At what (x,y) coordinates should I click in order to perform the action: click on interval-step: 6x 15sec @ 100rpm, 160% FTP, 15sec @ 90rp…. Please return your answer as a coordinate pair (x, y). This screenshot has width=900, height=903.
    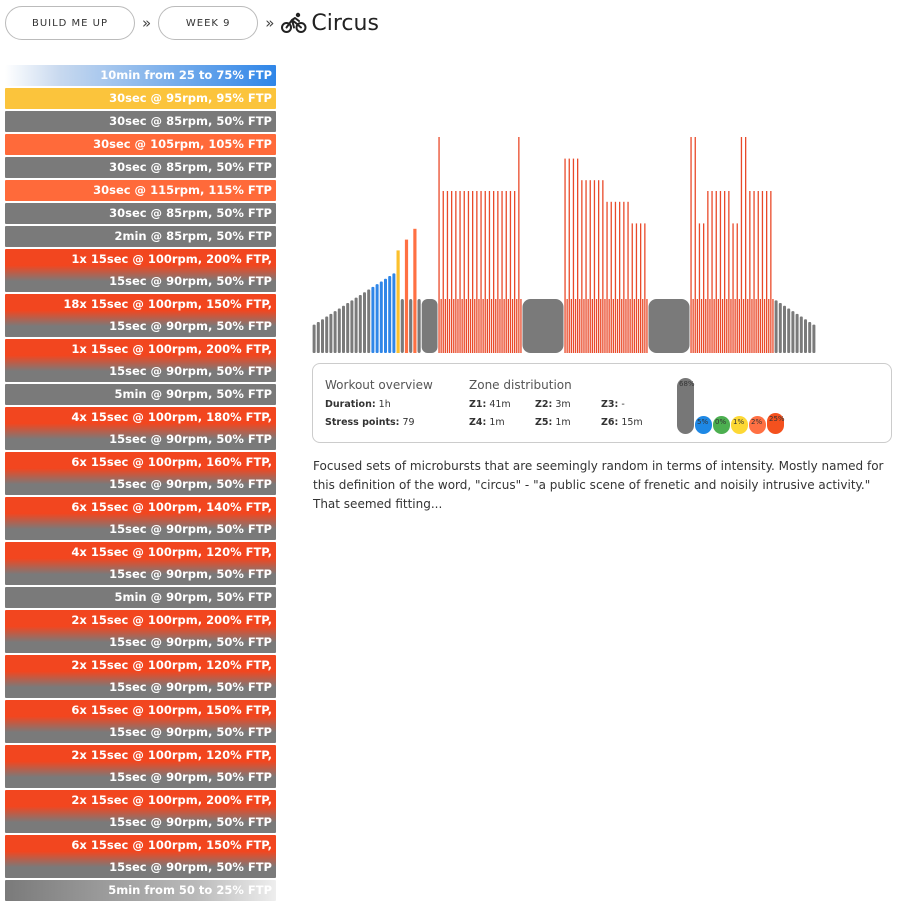
    Looking at the image, I should click on (140, 473).